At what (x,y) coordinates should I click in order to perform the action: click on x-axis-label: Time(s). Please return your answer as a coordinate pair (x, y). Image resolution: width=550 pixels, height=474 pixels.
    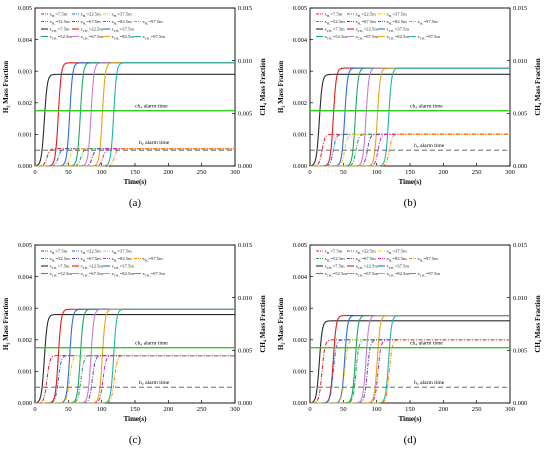
    Looking at the image, I should click on (135, 419).